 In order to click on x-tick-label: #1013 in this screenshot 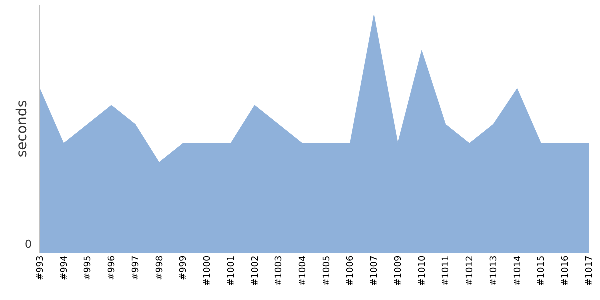, I will do `click(494, 271)`.